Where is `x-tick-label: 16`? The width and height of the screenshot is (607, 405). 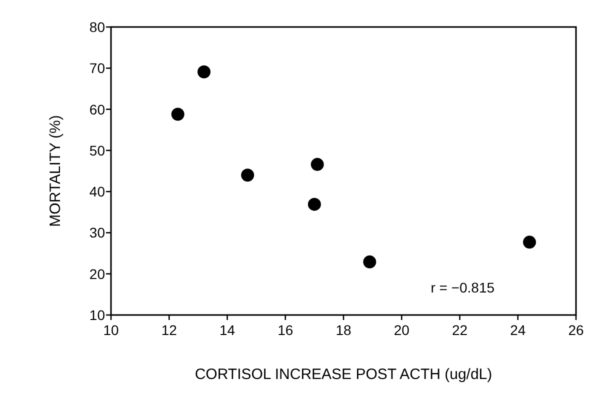 x-tick-label: 16 is located at coordinates (286, 330).